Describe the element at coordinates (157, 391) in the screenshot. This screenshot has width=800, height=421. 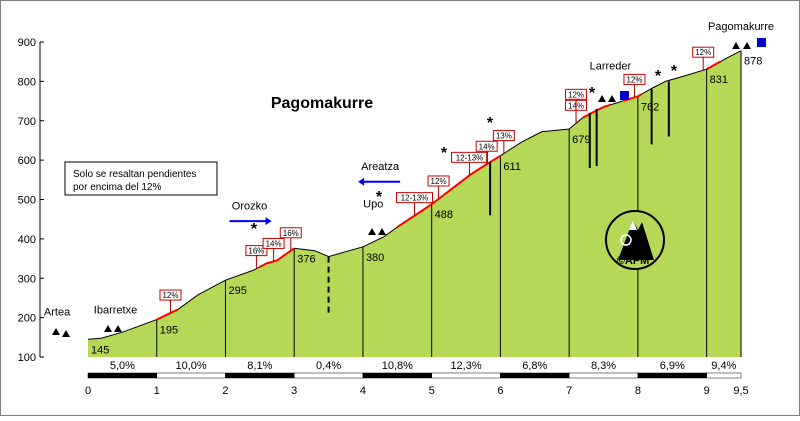
I see `x-tick-label-1: 1` at that location.